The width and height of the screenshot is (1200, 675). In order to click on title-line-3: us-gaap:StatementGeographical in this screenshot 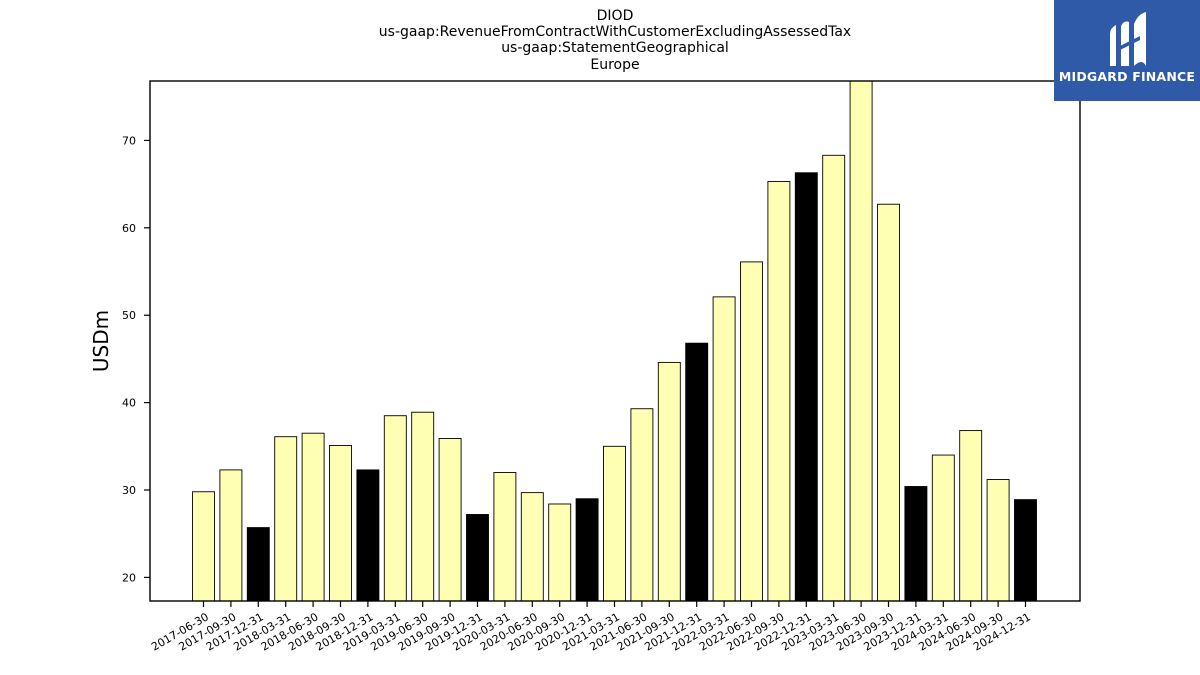, I will do `click(615, 48)`.